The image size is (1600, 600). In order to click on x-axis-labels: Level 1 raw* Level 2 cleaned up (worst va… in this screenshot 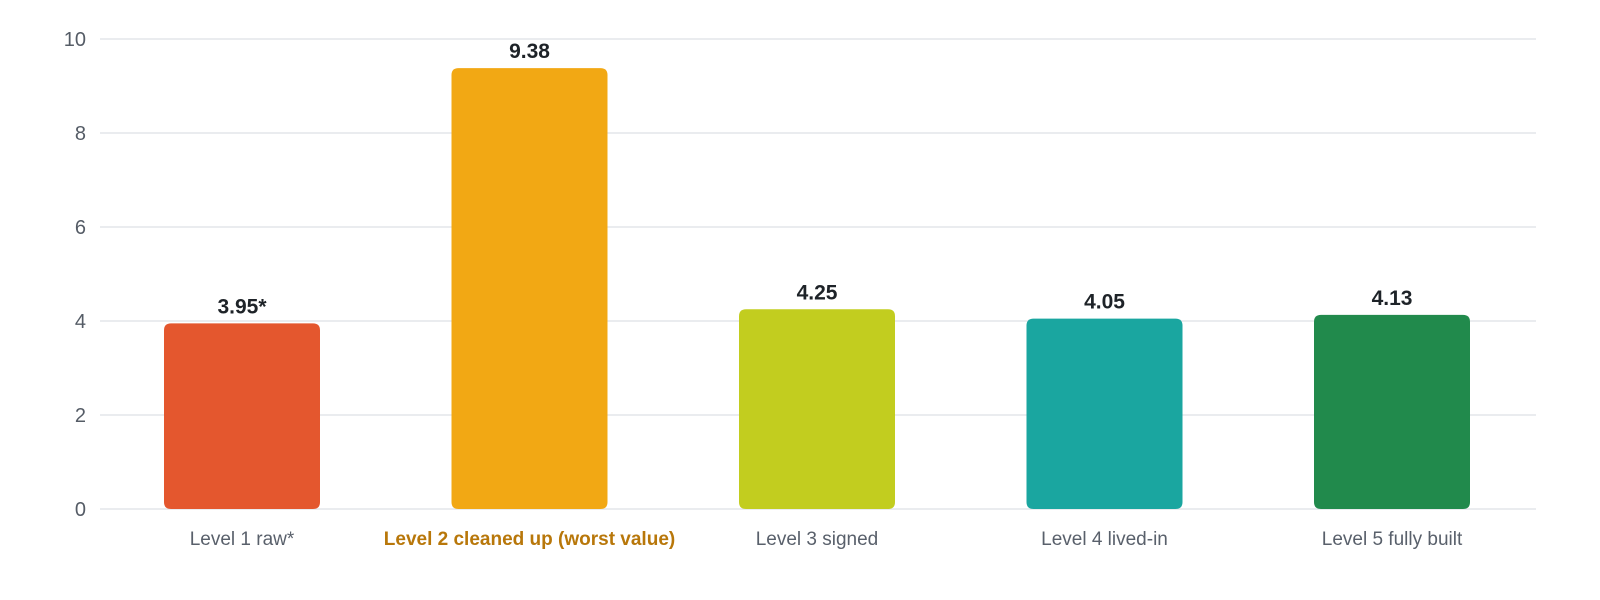, I will do `click(826, 539)`.